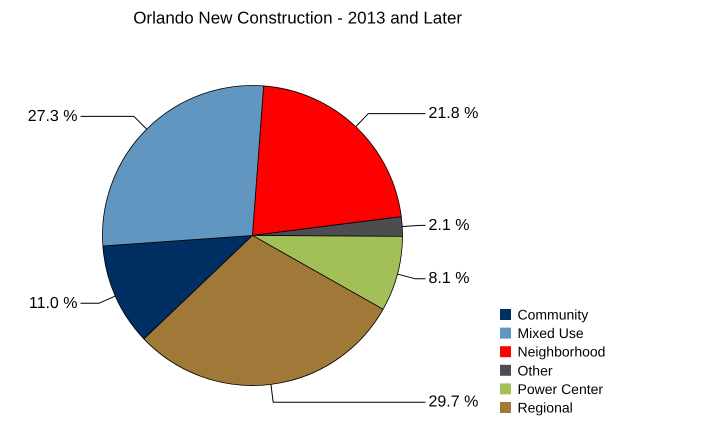  Describe the element at coordinates (562, 352) in the screenshot. I see `legend-label: Neighborhood` at that location.